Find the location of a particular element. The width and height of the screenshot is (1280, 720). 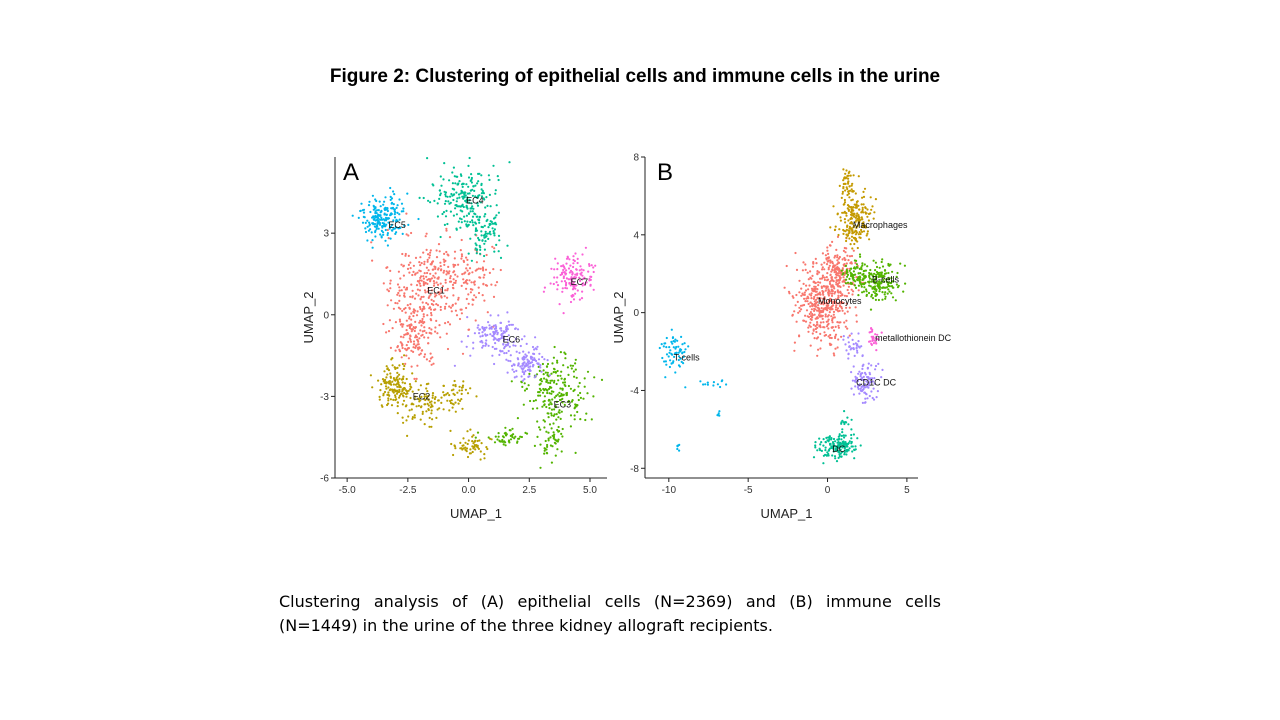

points-layer is located at coordinates (477, 312).